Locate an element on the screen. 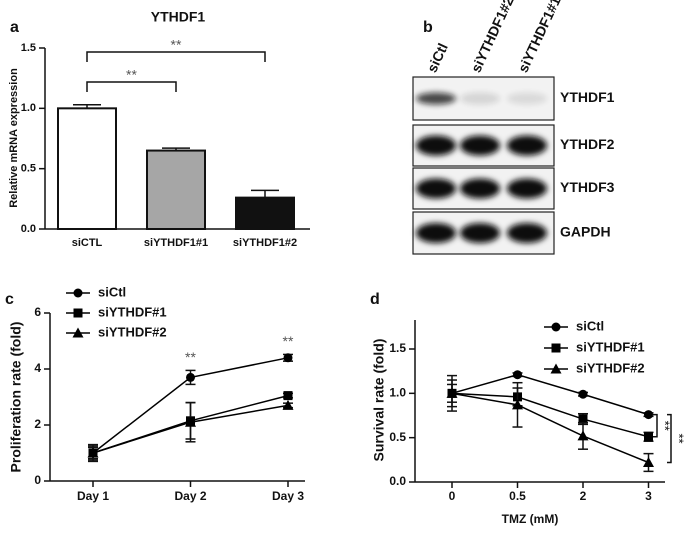 The height and width of the screenshot is (553, 685). chart-title: YTHDF1 is located at coordinates (178, 17).